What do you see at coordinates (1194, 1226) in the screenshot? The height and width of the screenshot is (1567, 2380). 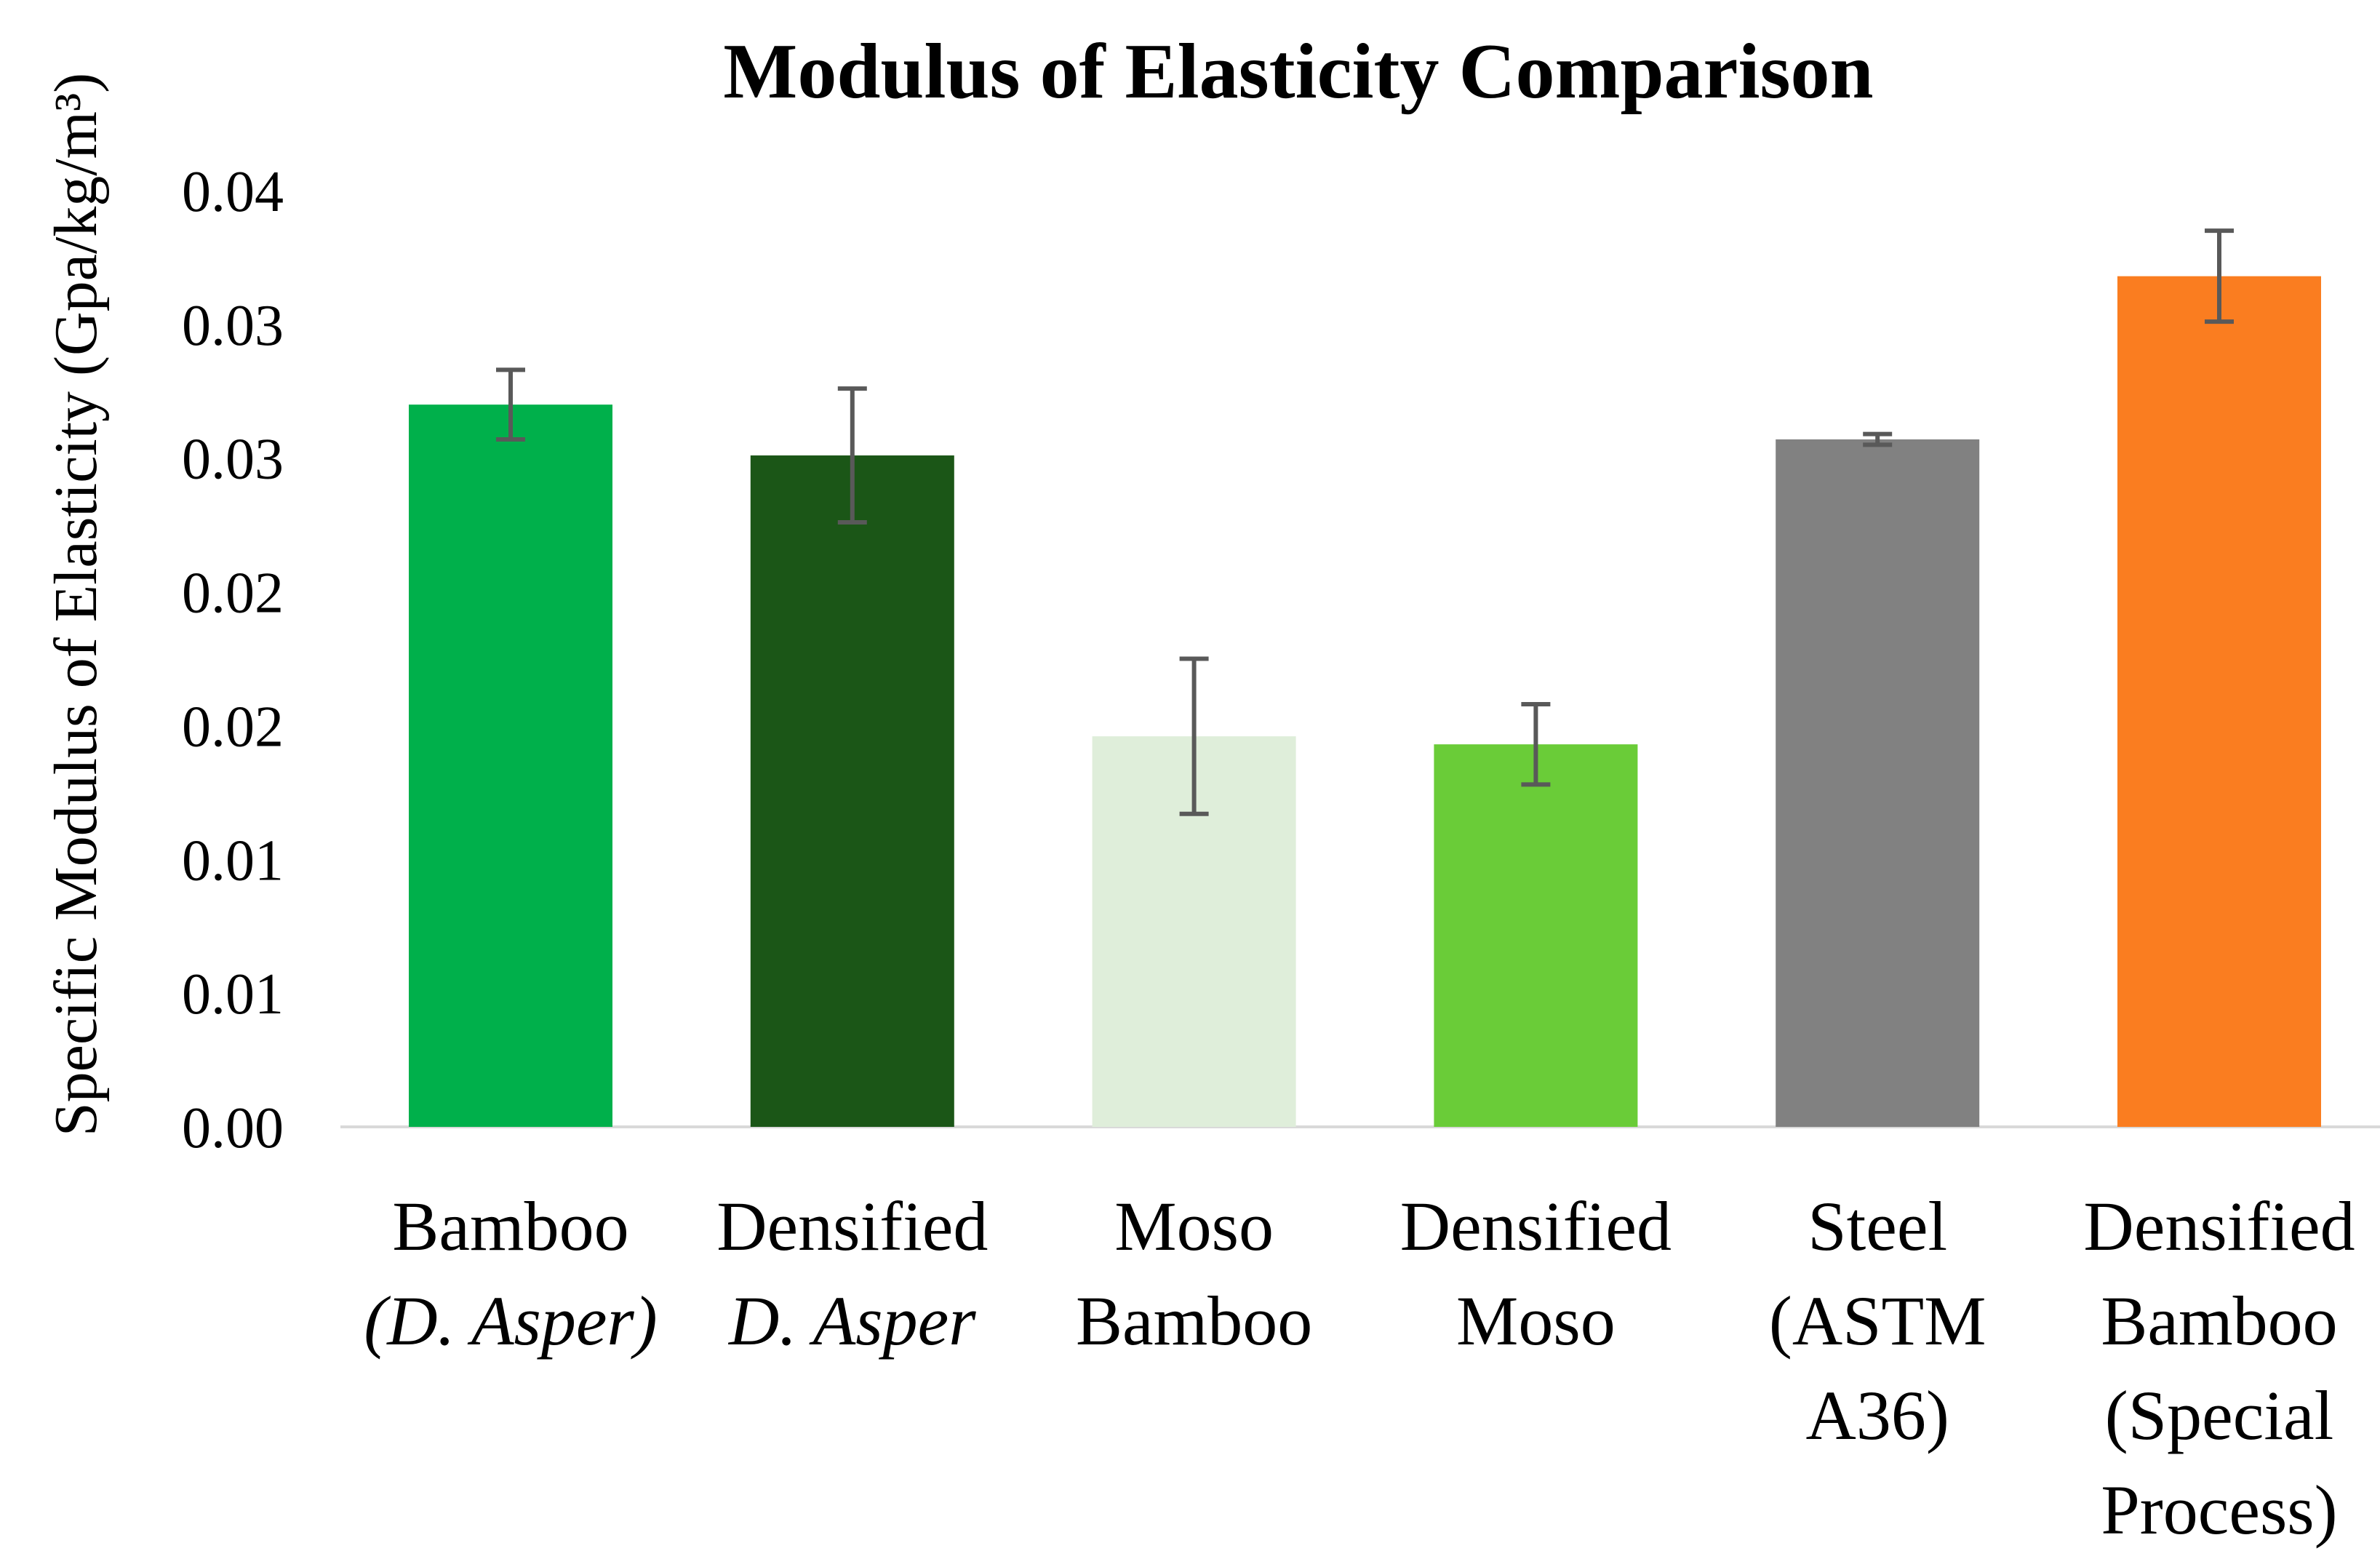 I see `category-label-moso-bamboo-line-0: Moso` at bounding box center [1194, 1226].